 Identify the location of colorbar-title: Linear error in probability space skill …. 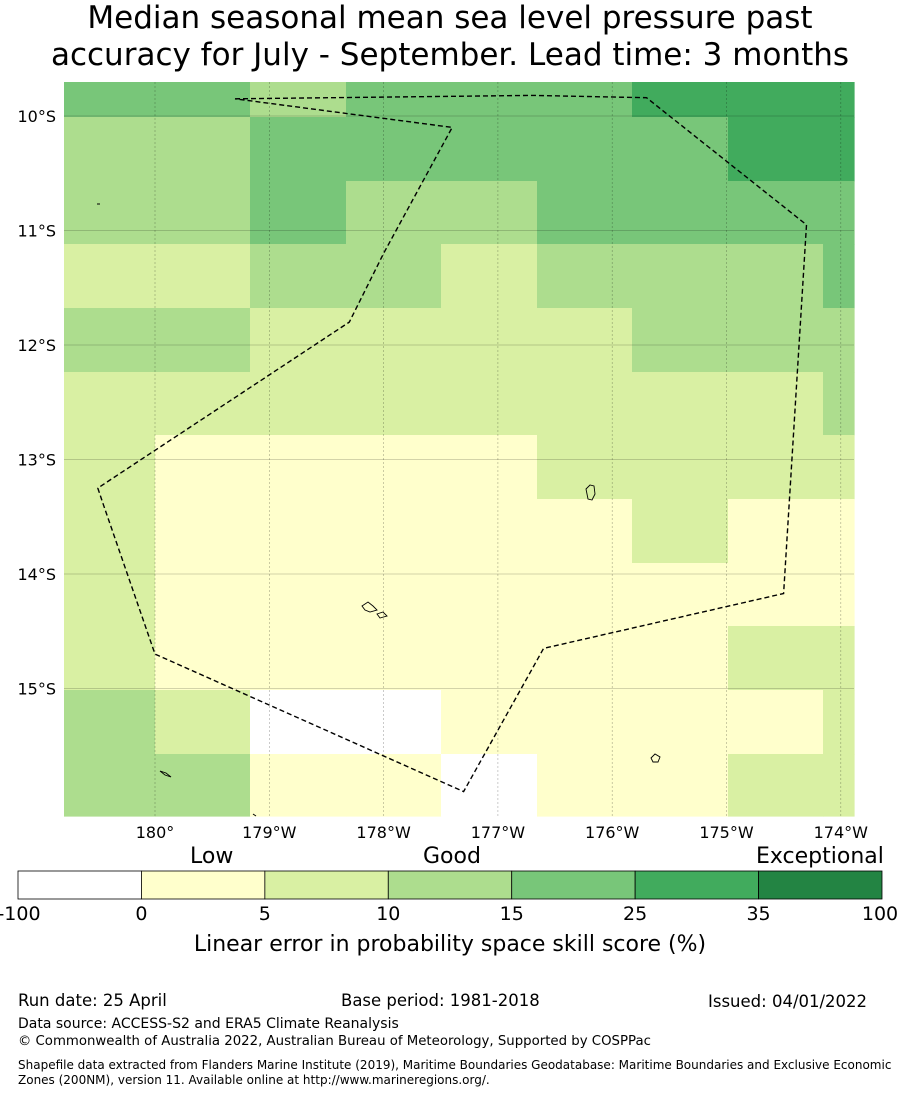
(450, 944).